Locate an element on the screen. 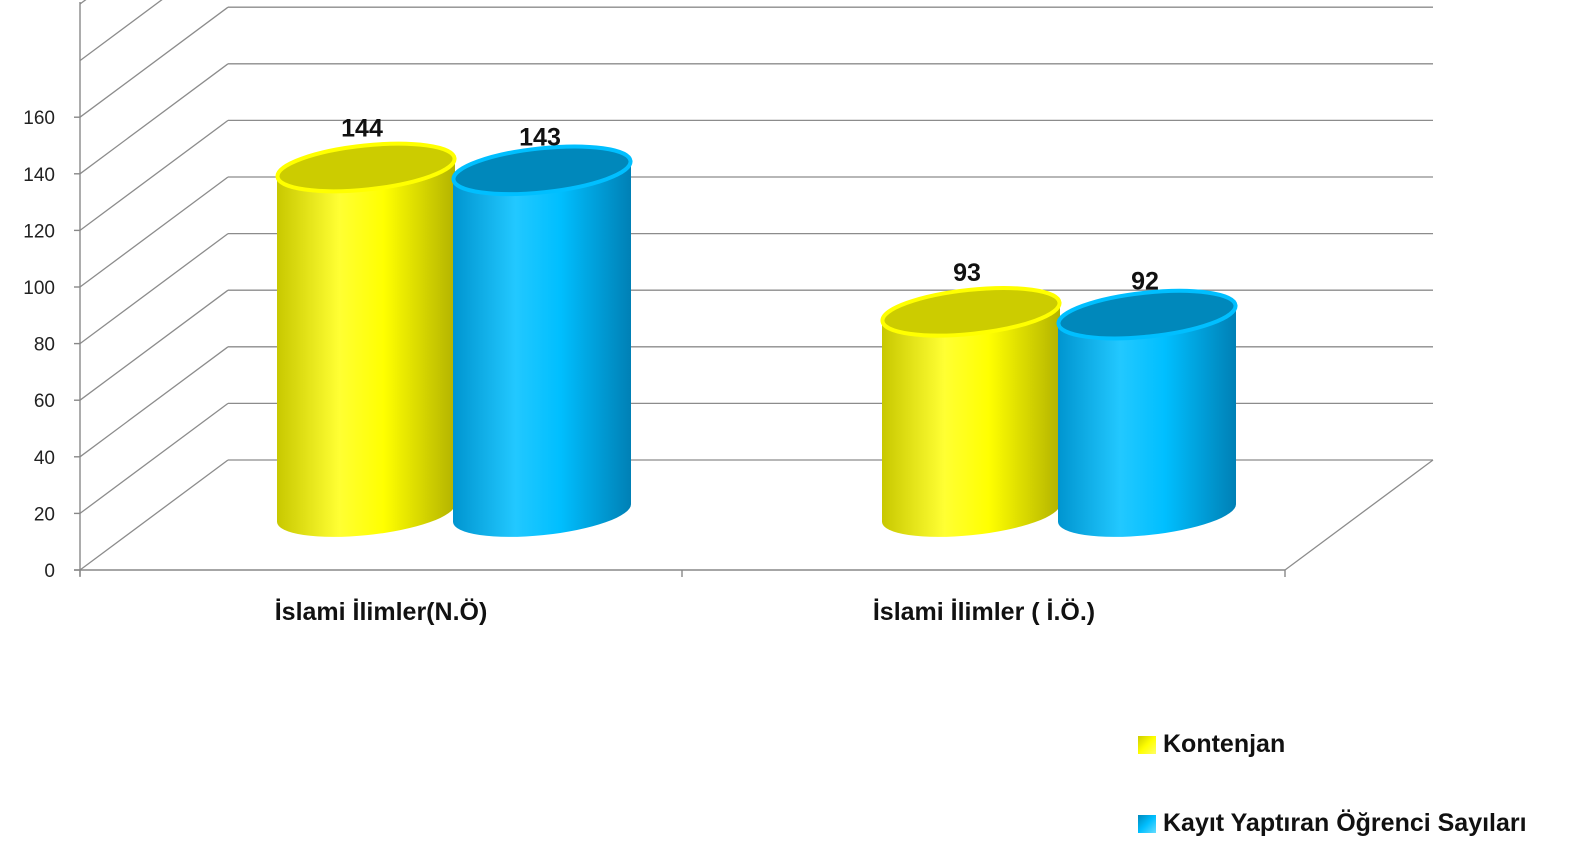 This screenshot has width=1580, height=849. data-label-1-1: 92 is located at coordinates (1145, 282).